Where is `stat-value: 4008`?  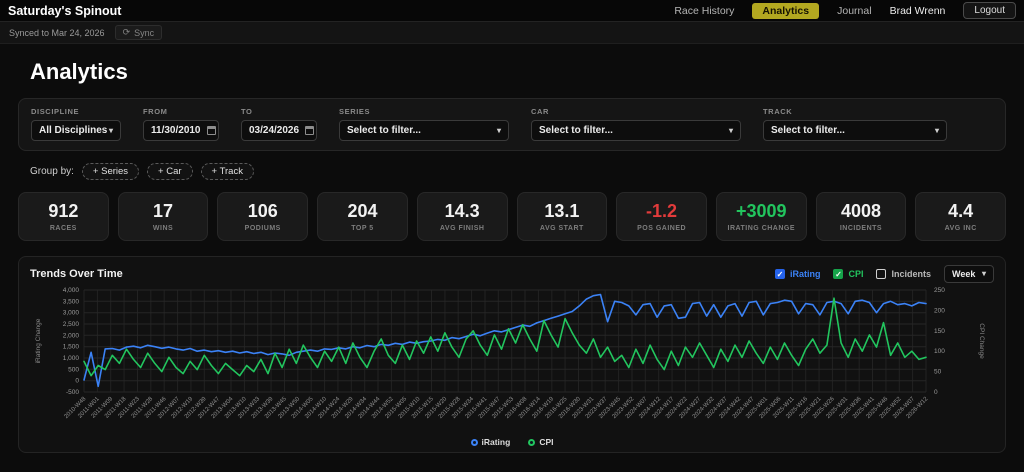 stat-value: 4008 is located at coordinates (860, 211).